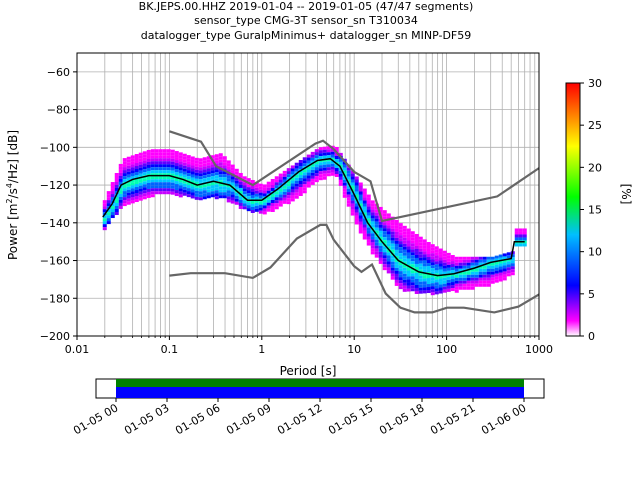 Image resolution: width=640 pixels, height=480 pixels. What do you see at coordinates (197, 419) in the screenshot?
I see `timeline-tick-label: 01-05 06` at bounding box center [197, 419].